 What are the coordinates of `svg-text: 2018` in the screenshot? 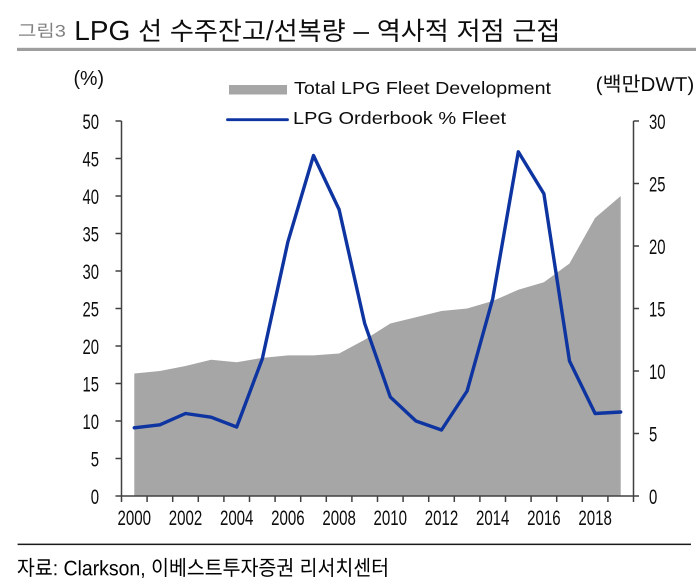 It's located at (595, 518).